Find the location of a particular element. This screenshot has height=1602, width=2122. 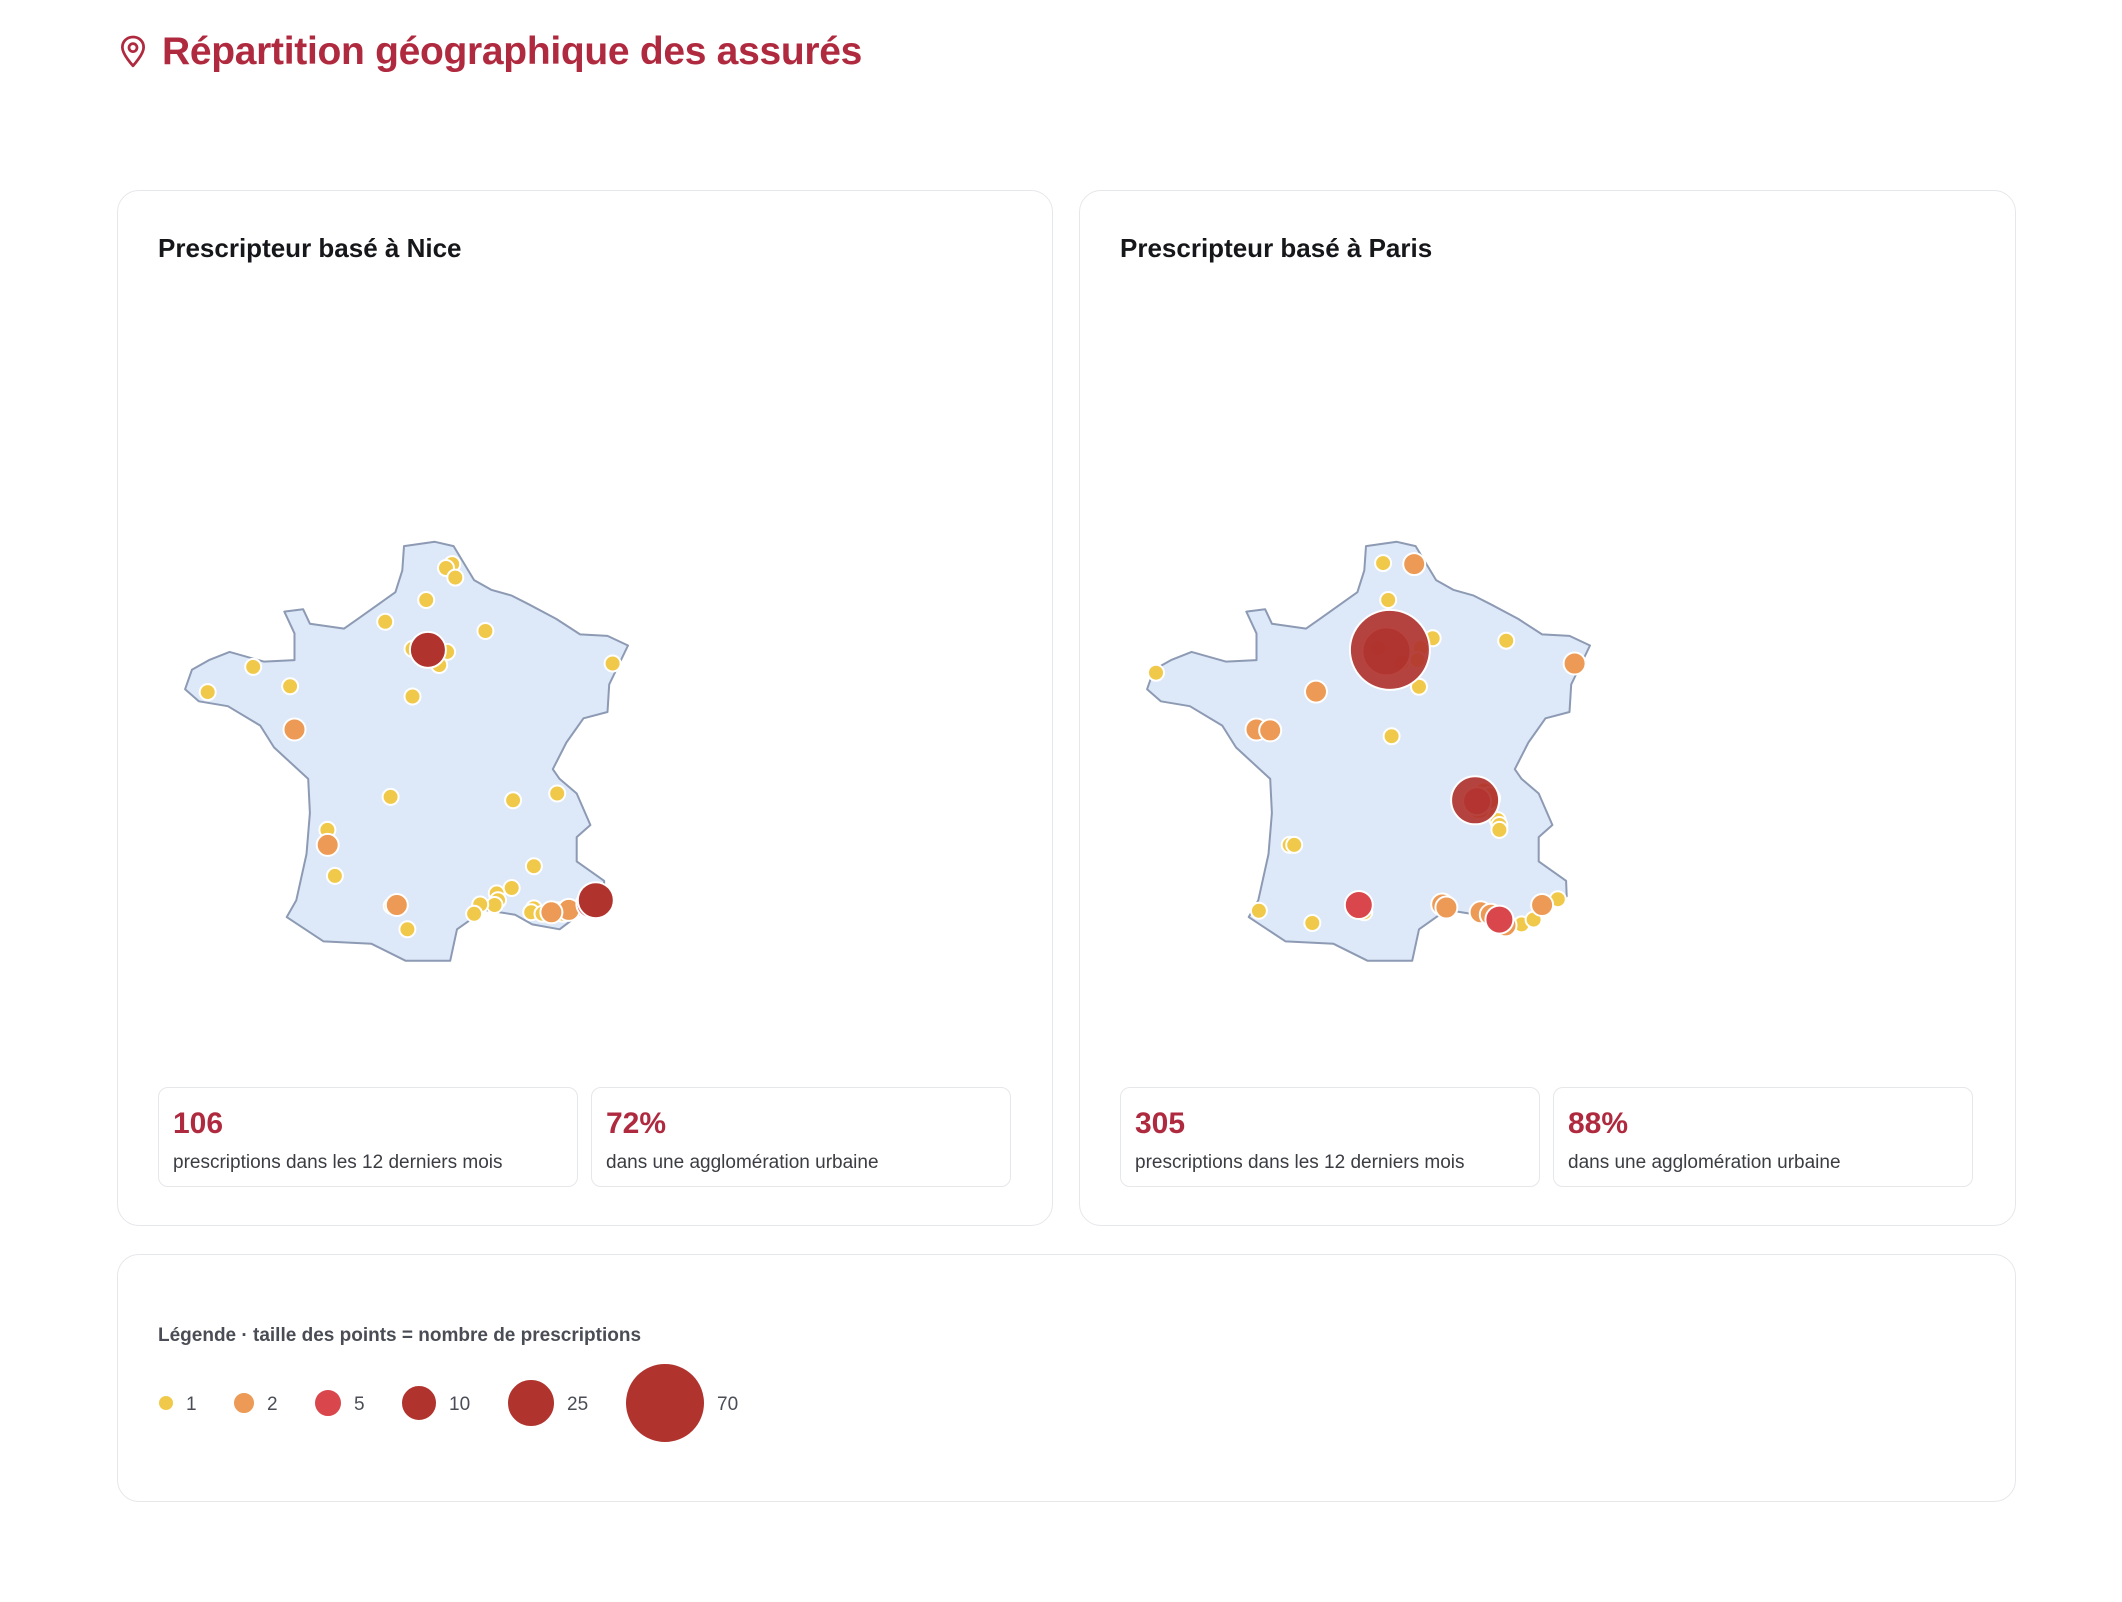

page-title: Répartition géographique des assurés is located at coordinates (512, 51).